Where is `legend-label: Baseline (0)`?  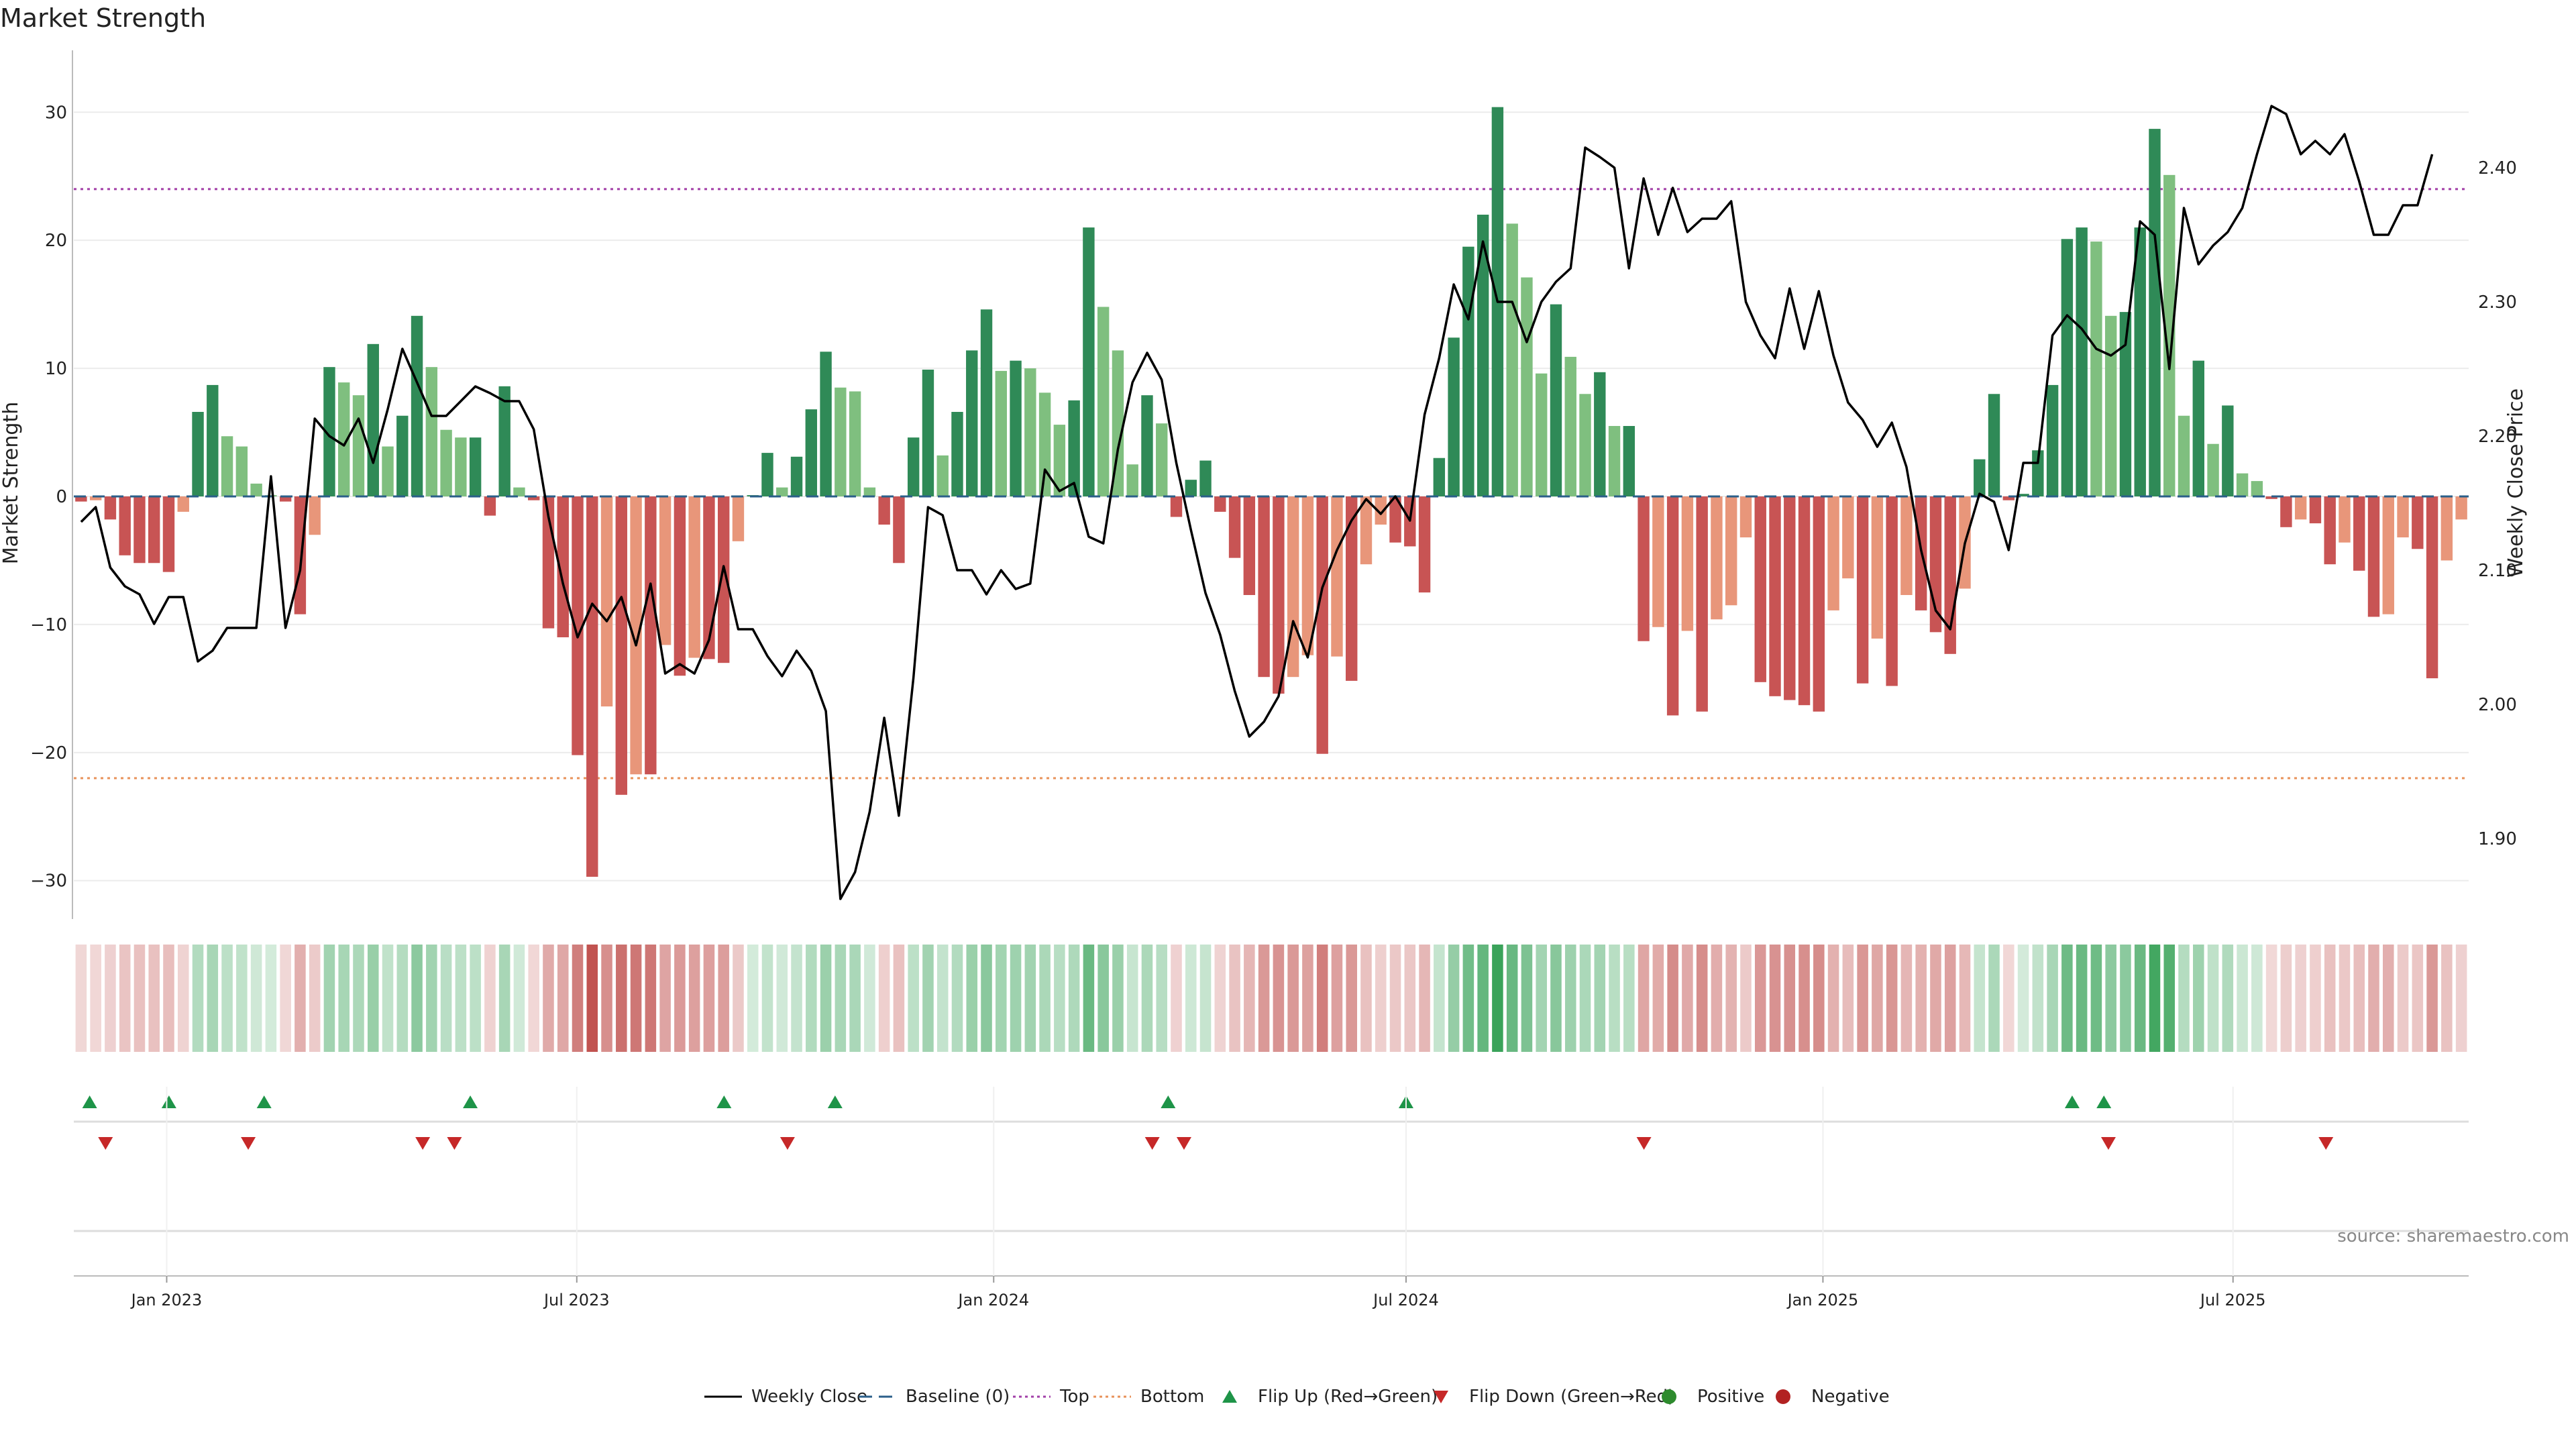
legend-label: Baseline (0) is located at coordinates (958, 1397).